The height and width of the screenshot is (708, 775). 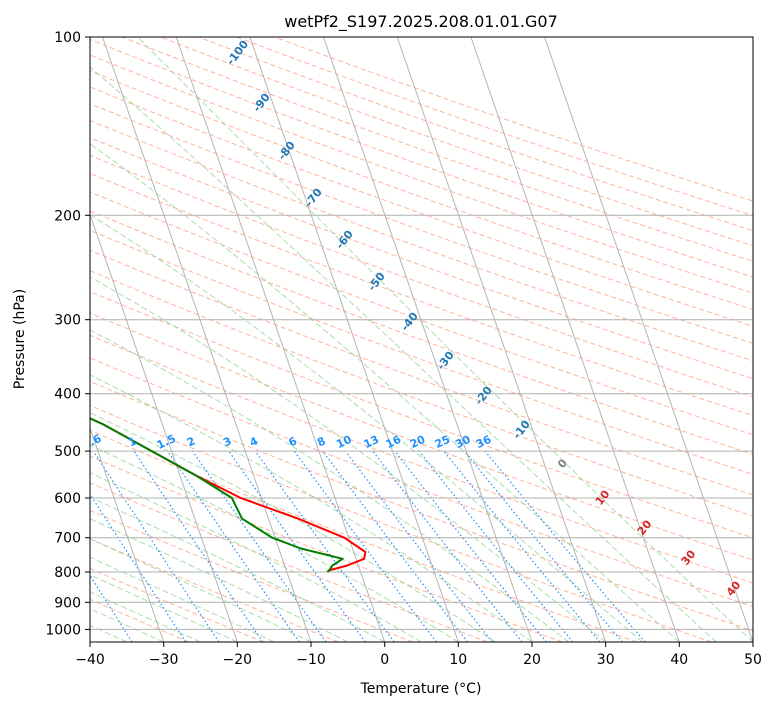 I want to click on mixing-ratio-label: 13, so click(x=371, y=442).